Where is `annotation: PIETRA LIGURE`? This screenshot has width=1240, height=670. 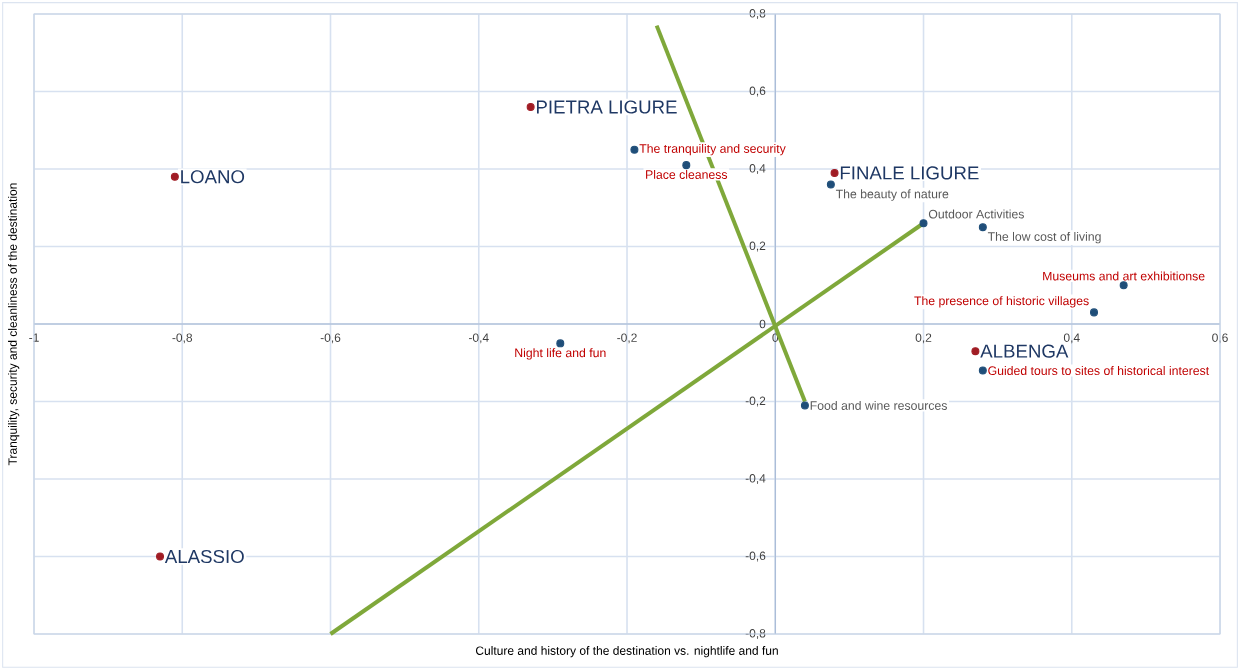
annotation: PIETRA LIGURE is located at coordinates (606, 107).